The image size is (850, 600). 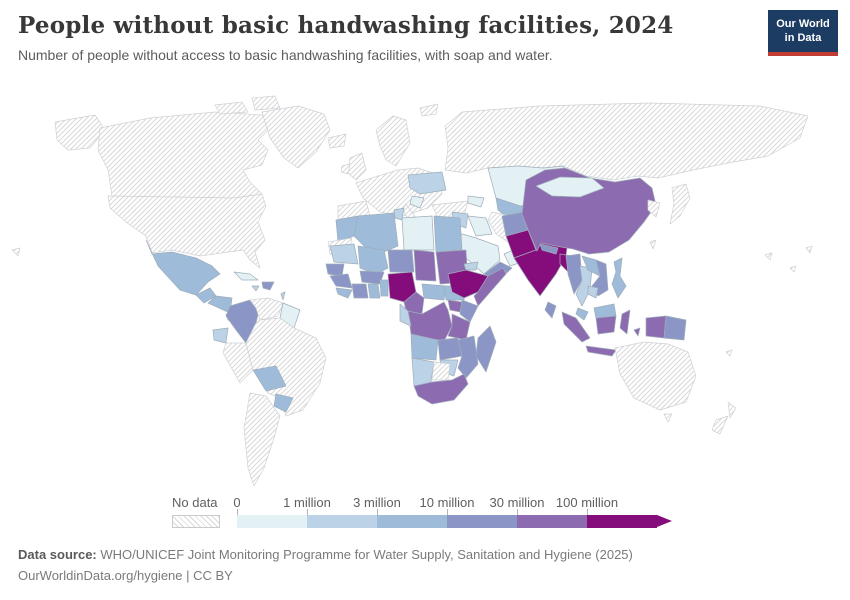 I want to click on country-central-african-republic, so click(x=434, y=292).